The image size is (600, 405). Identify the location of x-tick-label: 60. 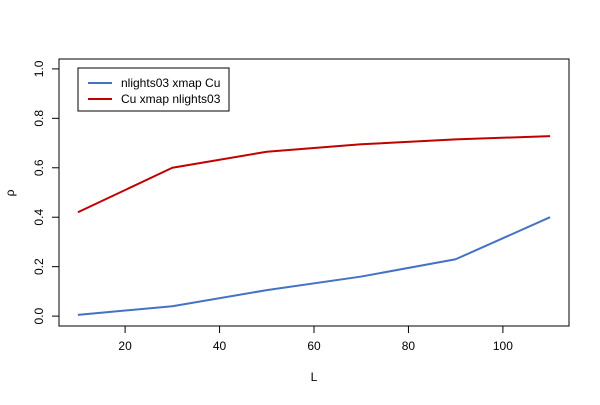
(314, 346).